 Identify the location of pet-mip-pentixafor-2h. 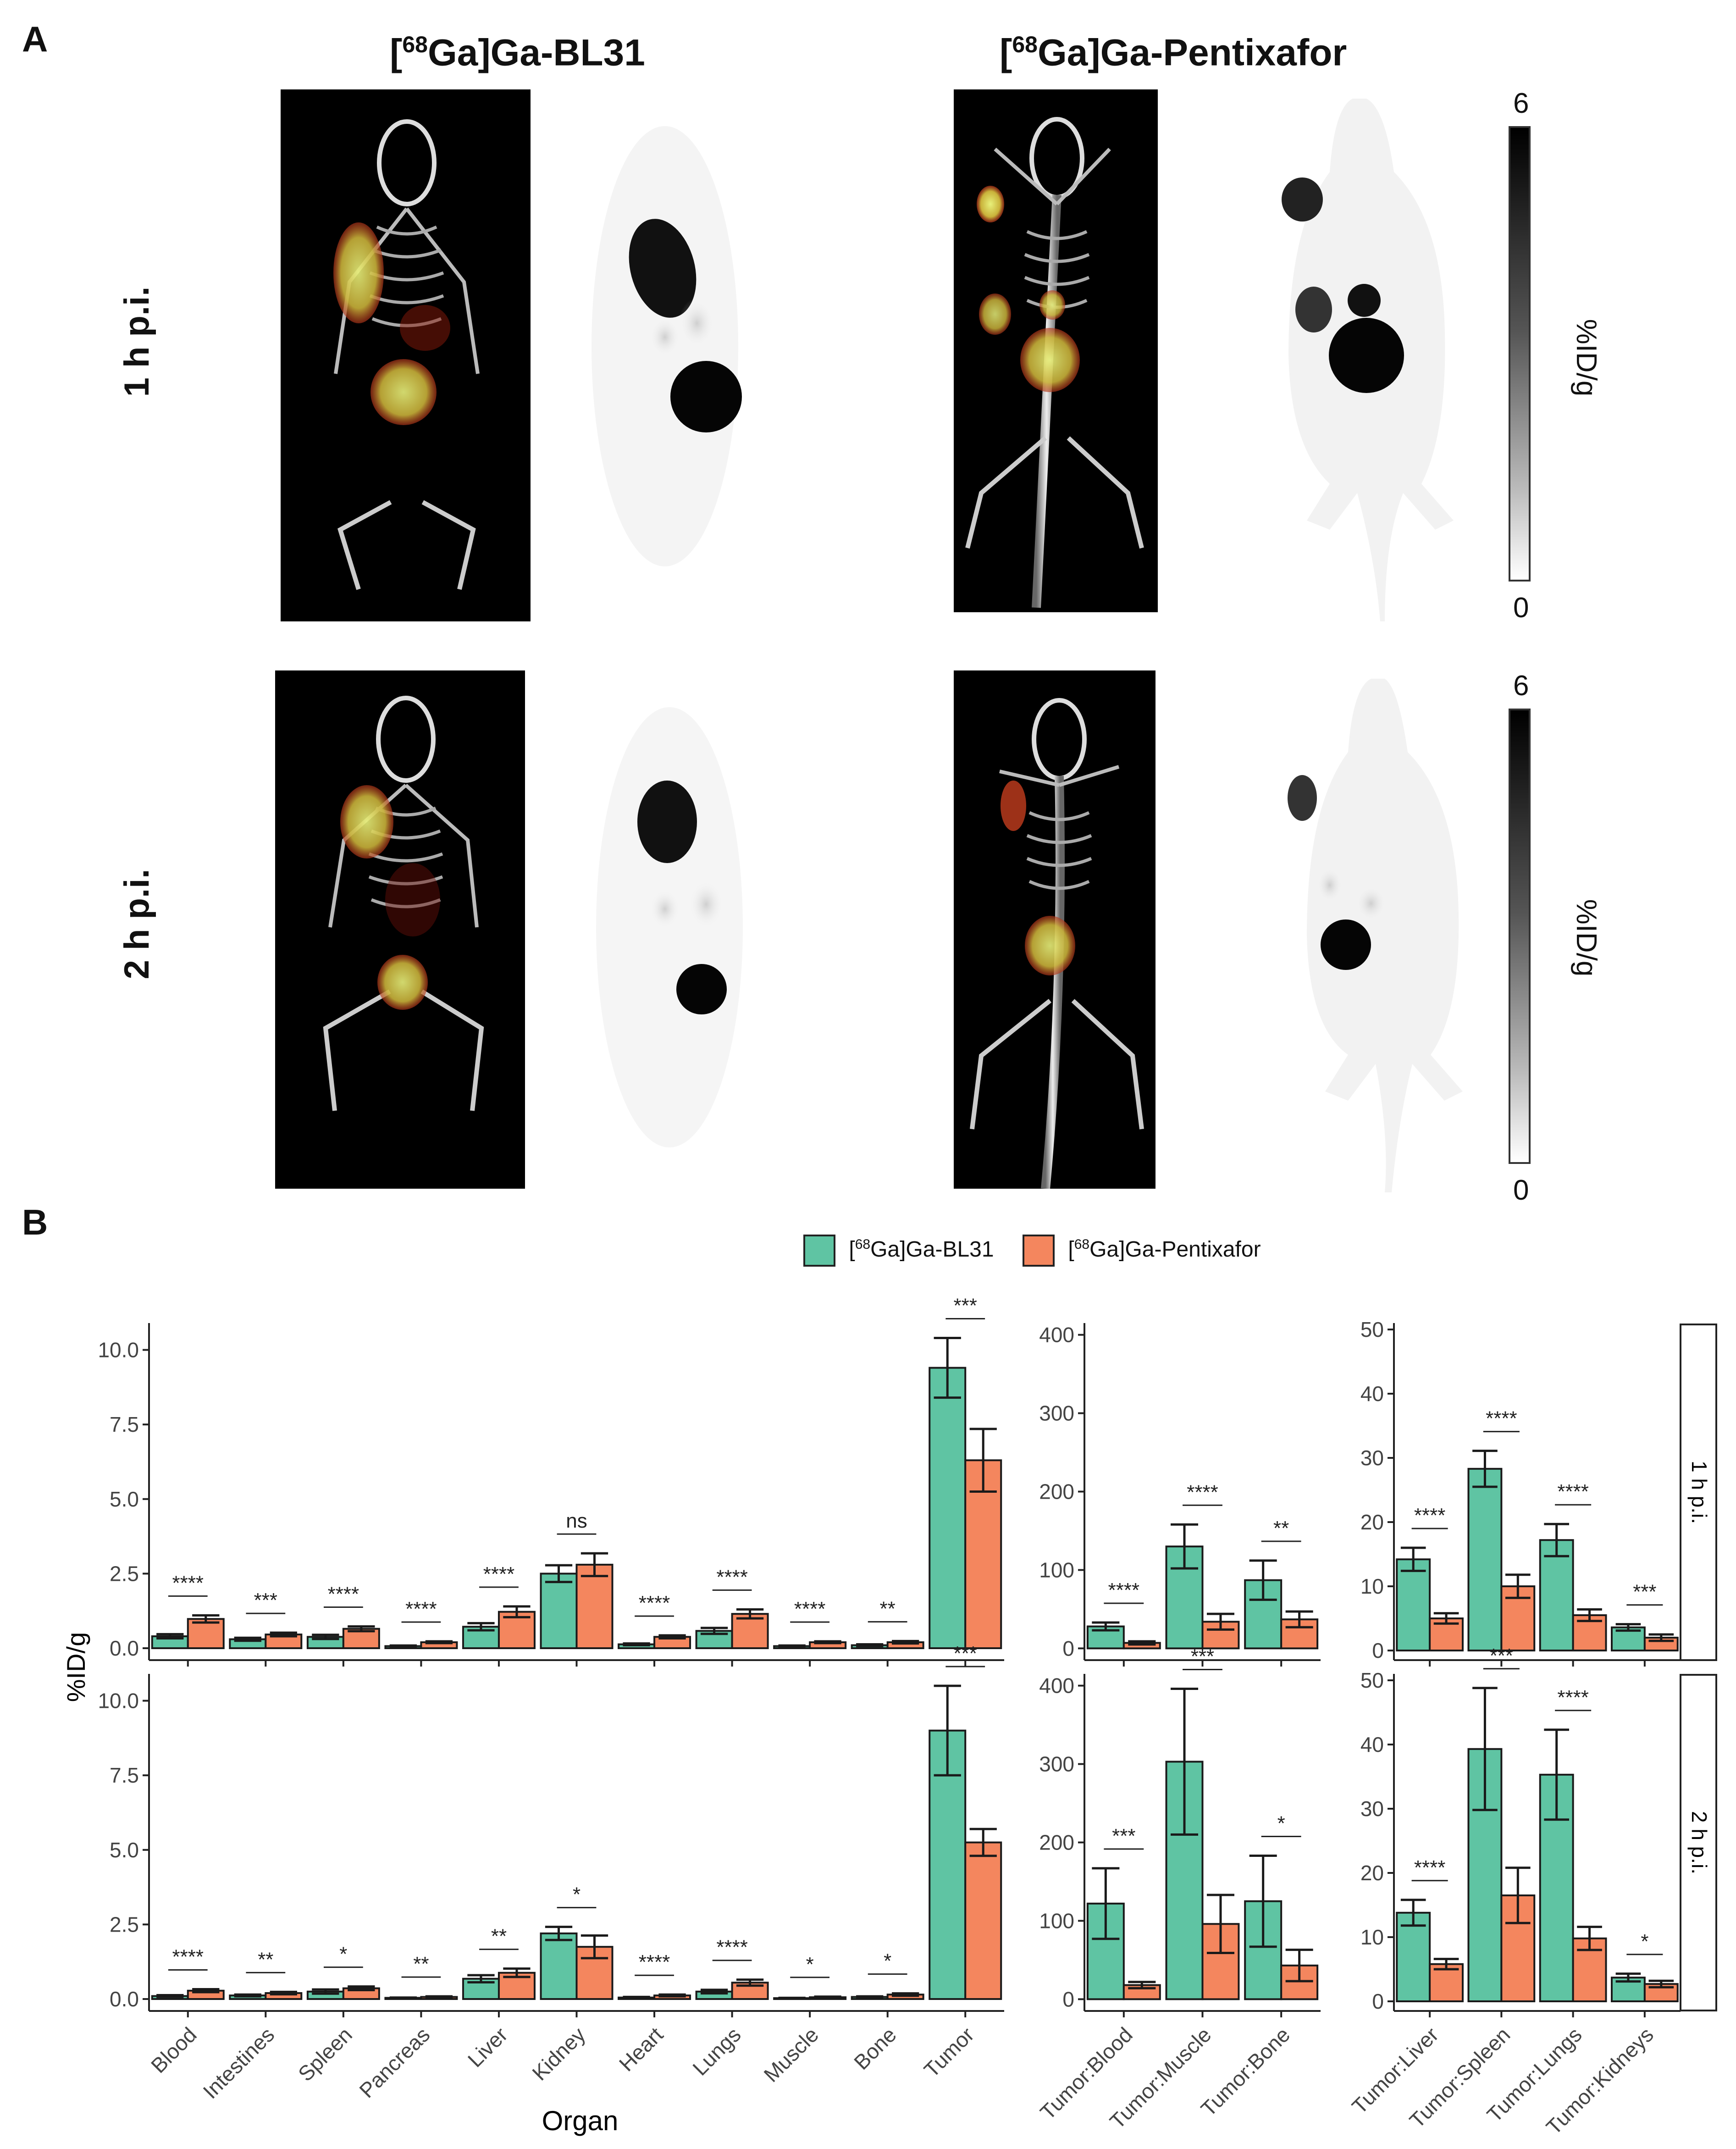
(1375, 926).